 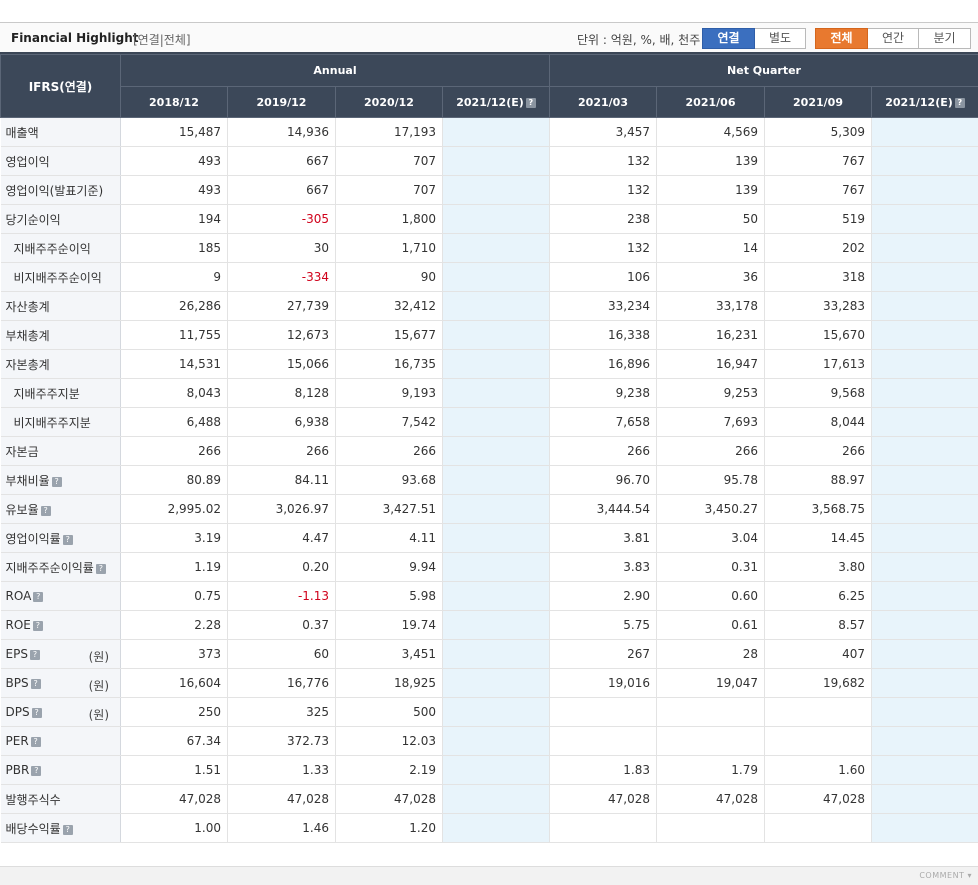 I want to click on table-cell: 318, so click(x=818, y=277).